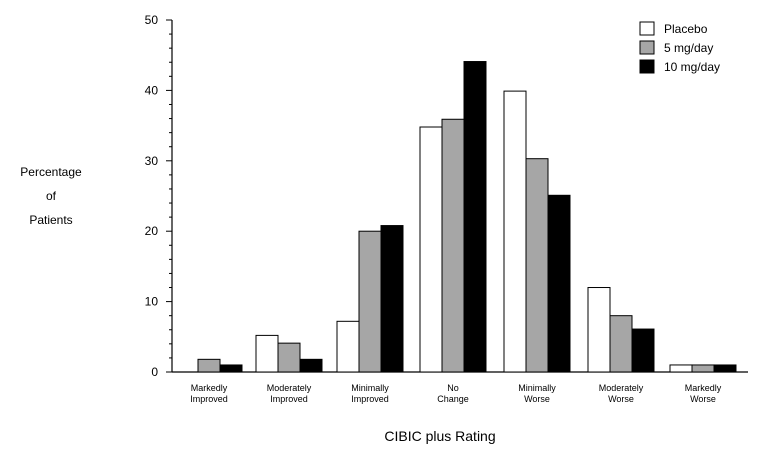 The height and width of the screenshot is (453, 758). Describe the element at coordinates (692, 67) in the screenshot. I see `legend-label: 10 mg/day` at that location.